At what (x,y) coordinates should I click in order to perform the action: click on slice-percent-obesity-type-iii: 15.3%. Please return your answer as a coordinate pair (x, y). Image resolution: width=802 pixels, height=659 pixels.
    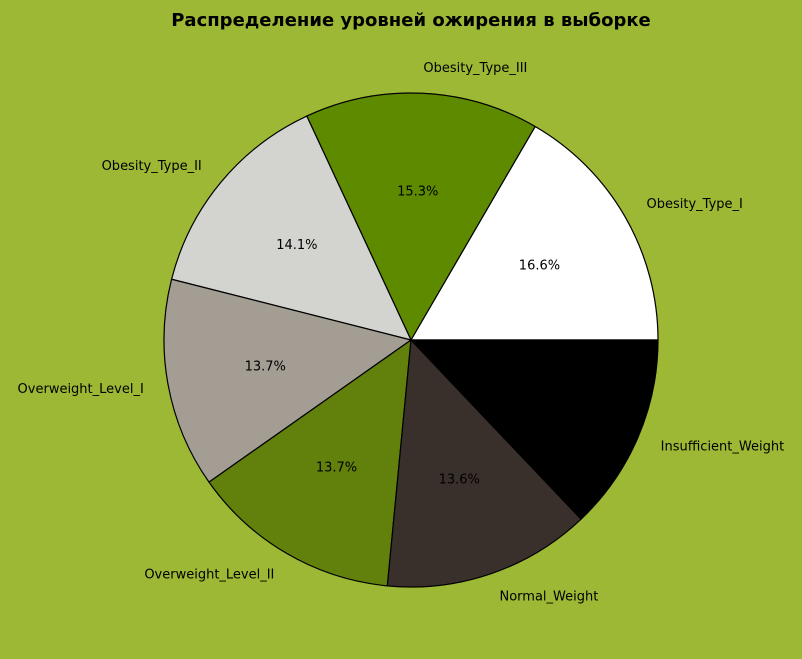
    Looking at the image, I should click on (417, 191).